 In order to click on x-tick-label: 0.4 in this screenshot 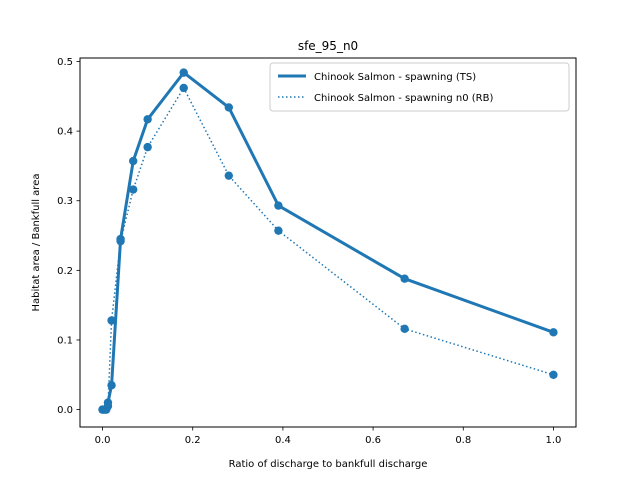, I will do `click(283, 440)`.